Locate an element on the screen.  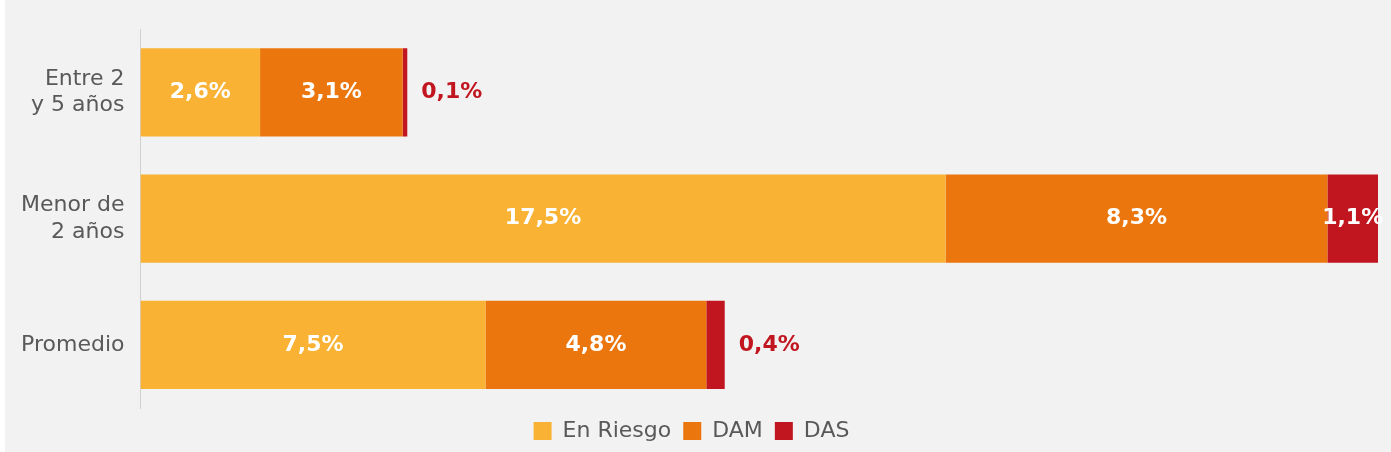
data-label: 3,1% is located at coordinates (331, 91).